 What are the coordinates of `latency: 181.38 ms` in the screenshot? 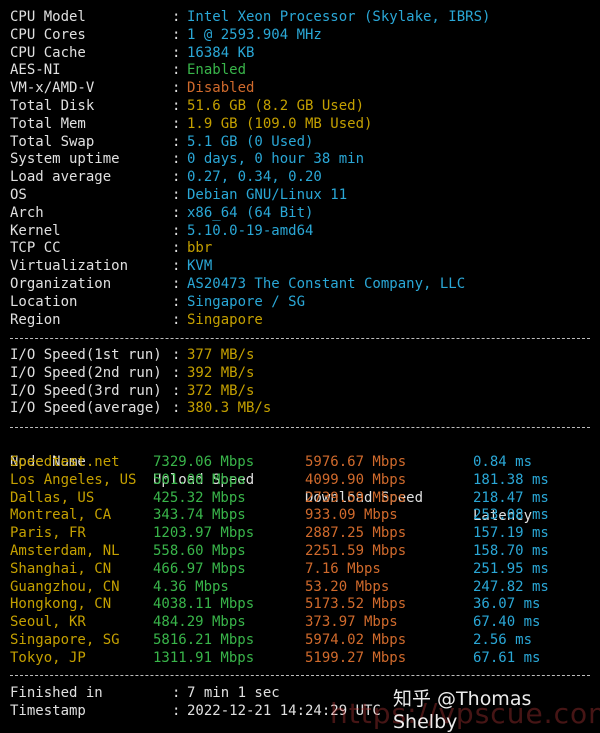 It's located at (511, 479).